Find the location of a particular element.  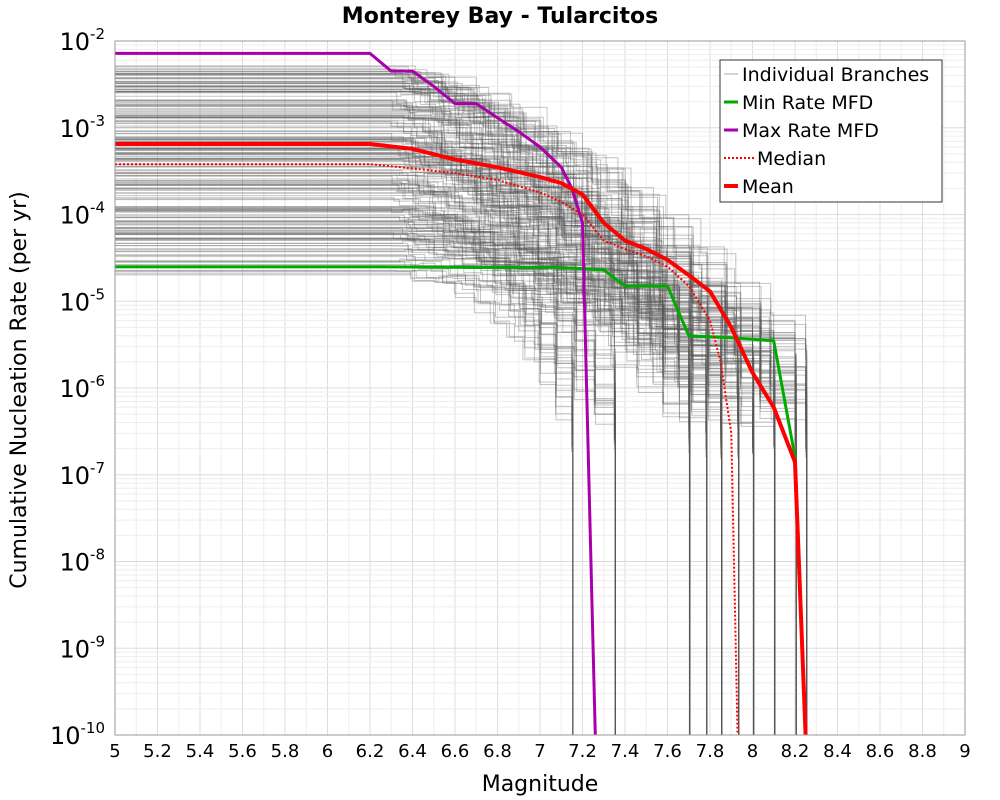

legend-label: Mean is located at coordinates (768, 187).